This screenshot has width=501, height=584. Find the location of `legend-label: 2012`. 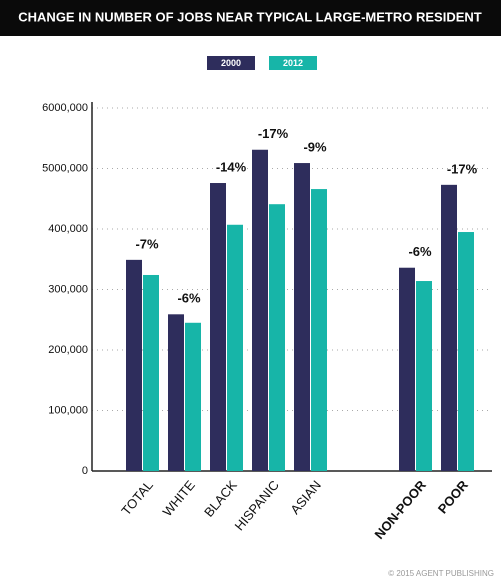

legend-label: 2012 is located at coordinates (293, 63).